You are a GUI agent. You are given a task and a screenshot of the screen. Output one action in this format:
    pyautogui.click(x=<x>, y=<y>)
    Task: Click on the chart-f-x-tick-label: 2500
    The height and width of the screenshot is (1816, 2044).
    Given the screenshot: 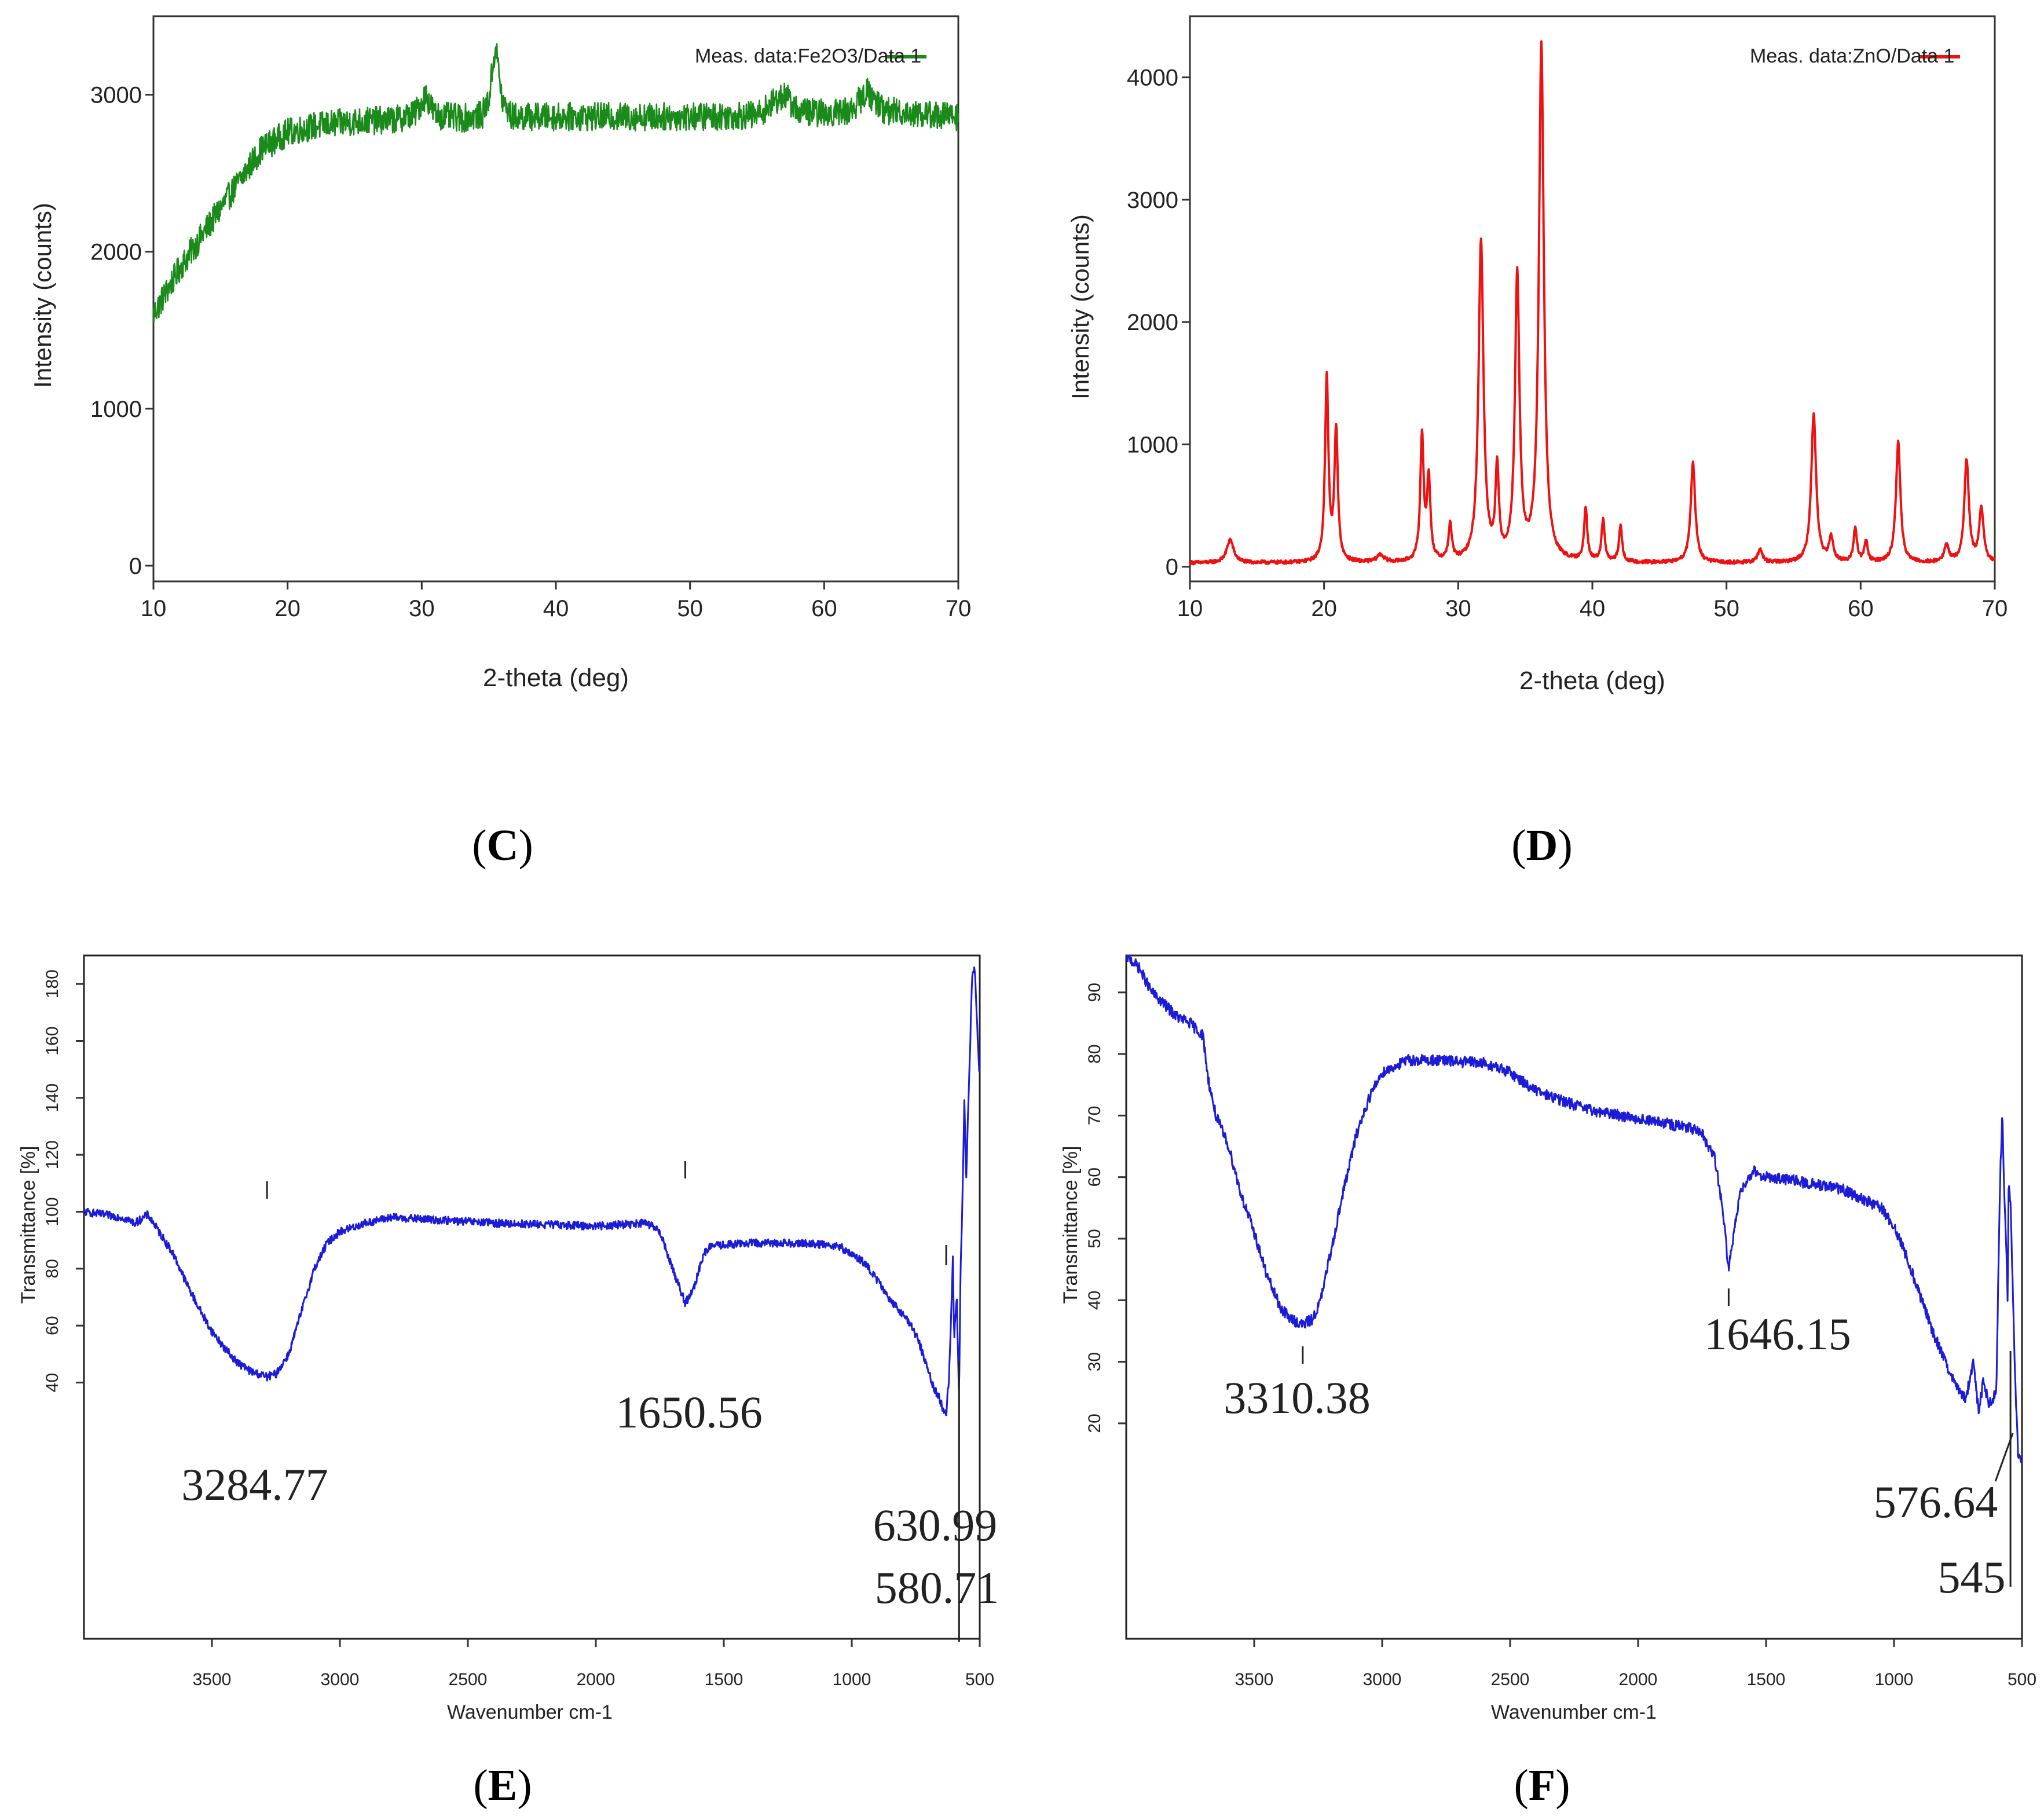 What is the action you would take?
    pyautogui.click(x=1511, y=1679)
    